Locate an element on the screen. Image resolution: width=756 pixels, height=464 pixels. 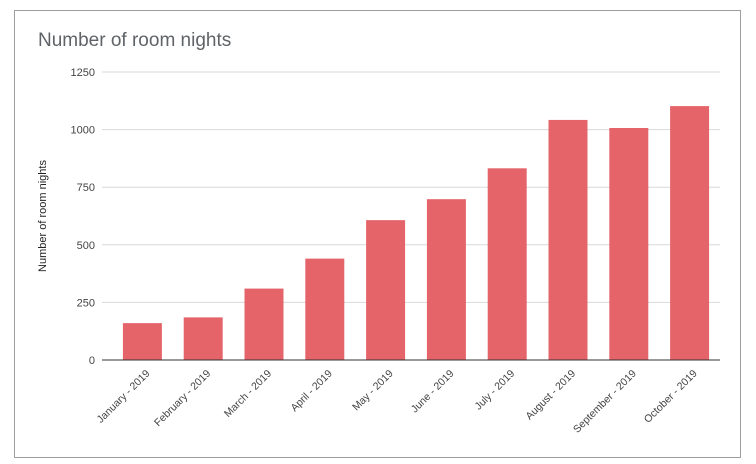
x-tick-label: May - 2019 is located at coordinates (373, 391).